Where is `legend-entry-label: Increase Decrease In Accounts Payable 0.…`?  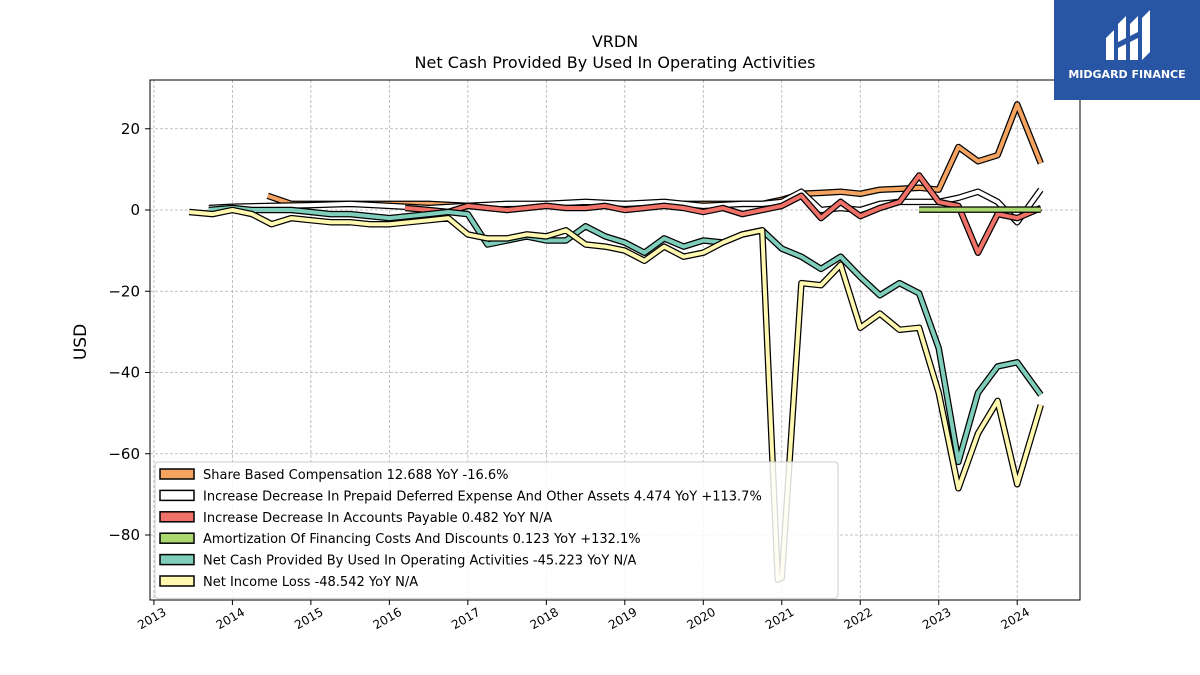 legend-entry-label: Increase Decrease In Accounts Payable 0.… is located at coordinates (377, 518).